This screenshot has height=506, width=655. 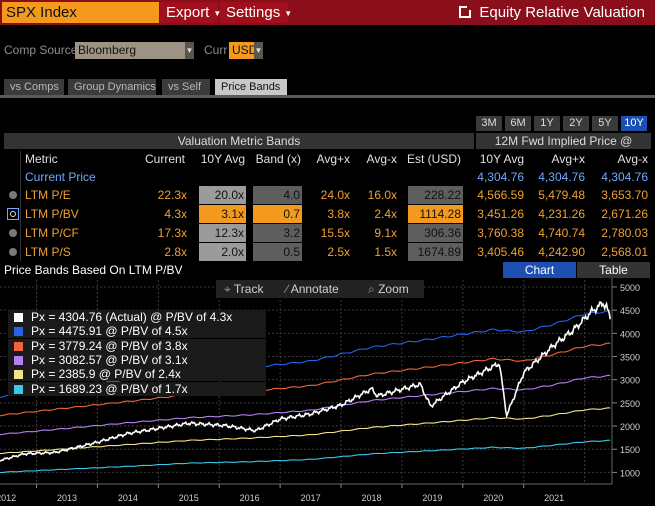 What do you see at coordinates (539, 270) in the screenshot?
I see `chart-view-button: Chart` at bounding box center [539, 270].